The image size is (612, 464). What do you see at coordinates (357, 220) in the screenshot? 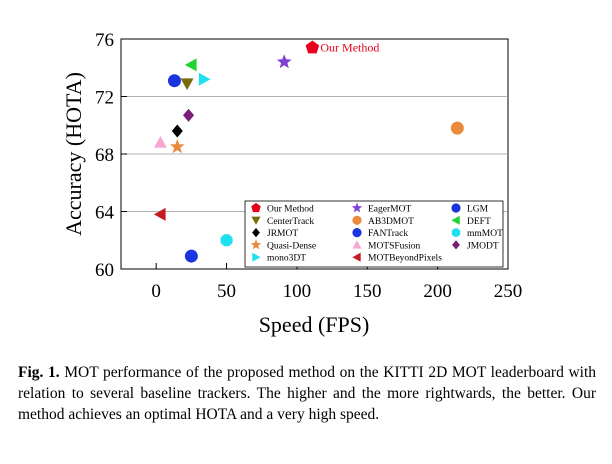
I see `legend-marker-ab3dmot` at bounding box center [357, 220].